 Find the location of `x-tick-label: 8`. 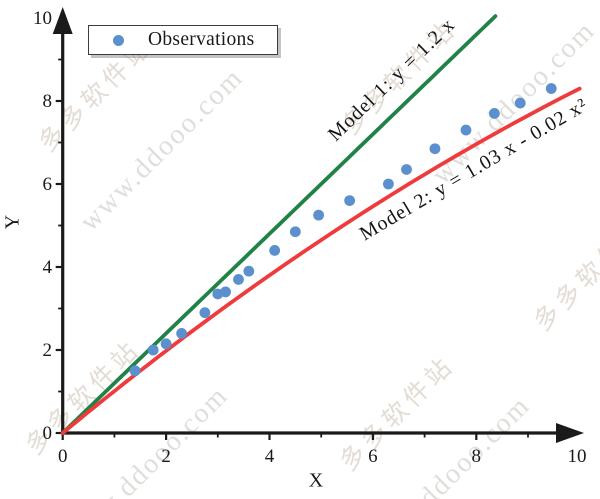

x-tick-label: 8 is located at coordinates (477, 456).